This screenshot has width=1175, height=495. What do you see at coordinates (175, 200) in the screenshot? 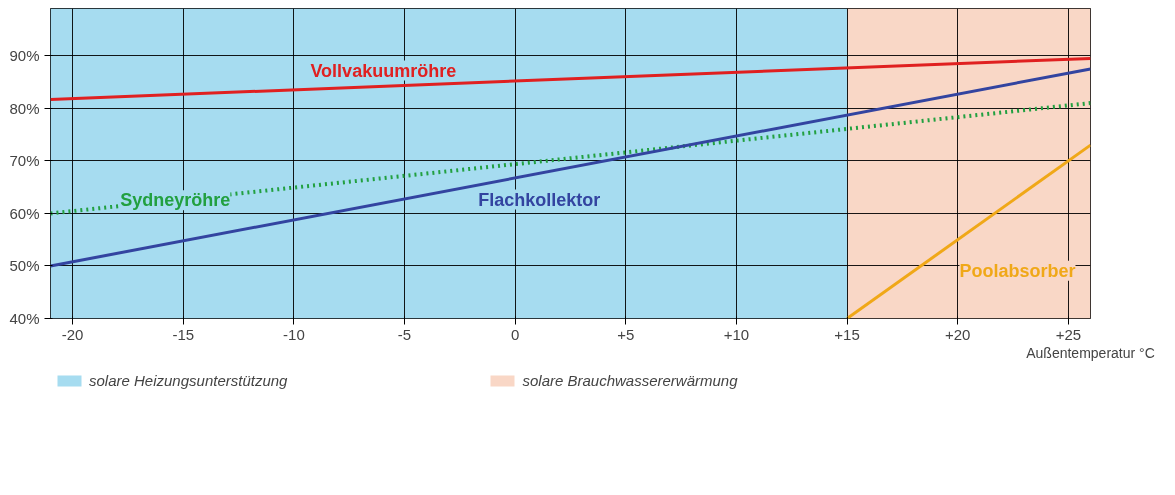
I see `series-label: Sydneyröhre` at bounding box center [175, 200].